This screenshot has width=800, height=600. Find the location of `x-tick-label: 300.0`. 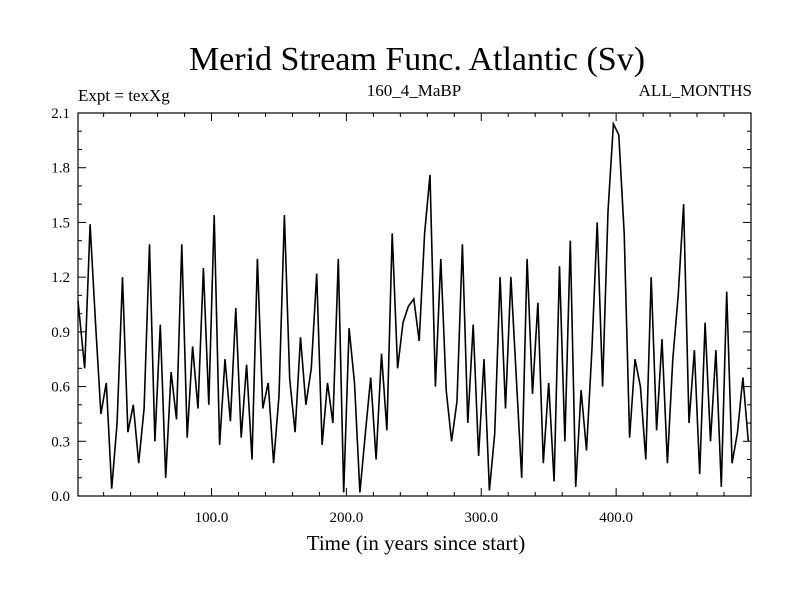

x-tick-label: 300.0 is located at coordinates (481, 518).